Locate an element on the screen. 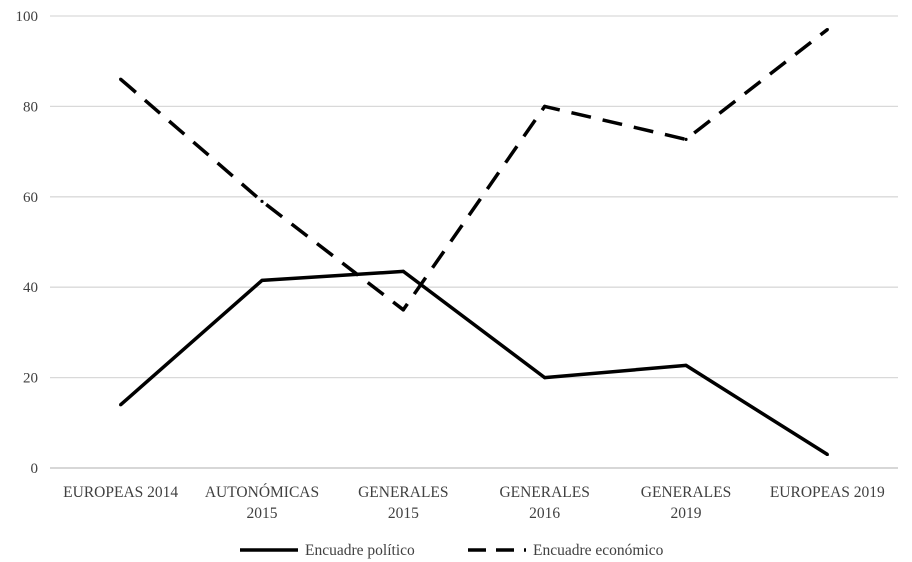 This screenshot has width=912, height=562. legend-label: Encuadre económico is located at coordinates (598, 550).